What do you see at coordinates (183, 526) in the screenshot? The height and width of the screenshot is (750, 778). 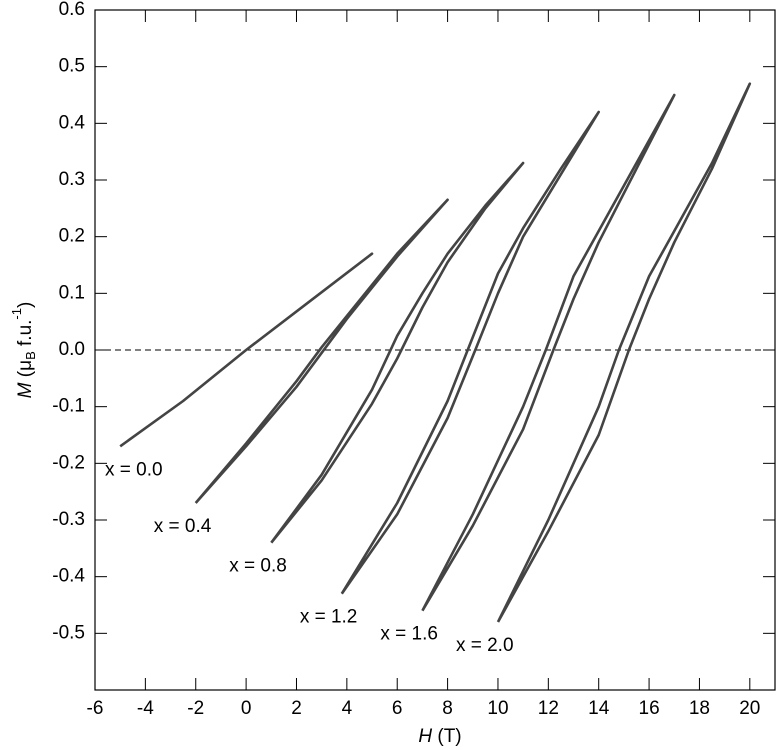 I see `series-label: x = 0.4` at bounding box center [183, 526].